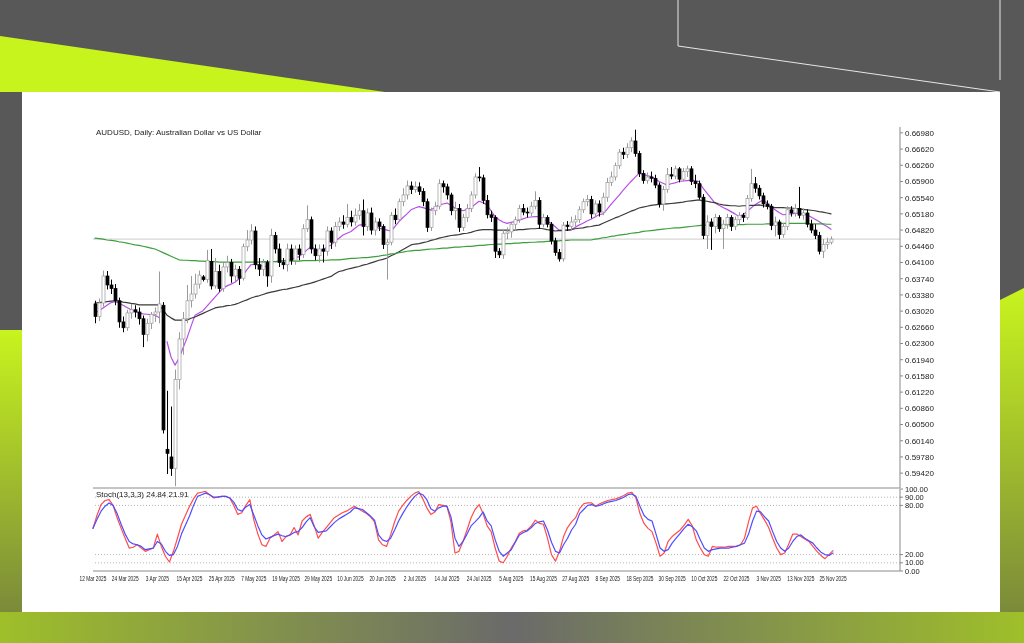 The width and height of the screenshot is (1024, 643). Describe the element at coordinates (920, 149) in the screenshot. I see `y-tick-label: 0.66620` at that location.